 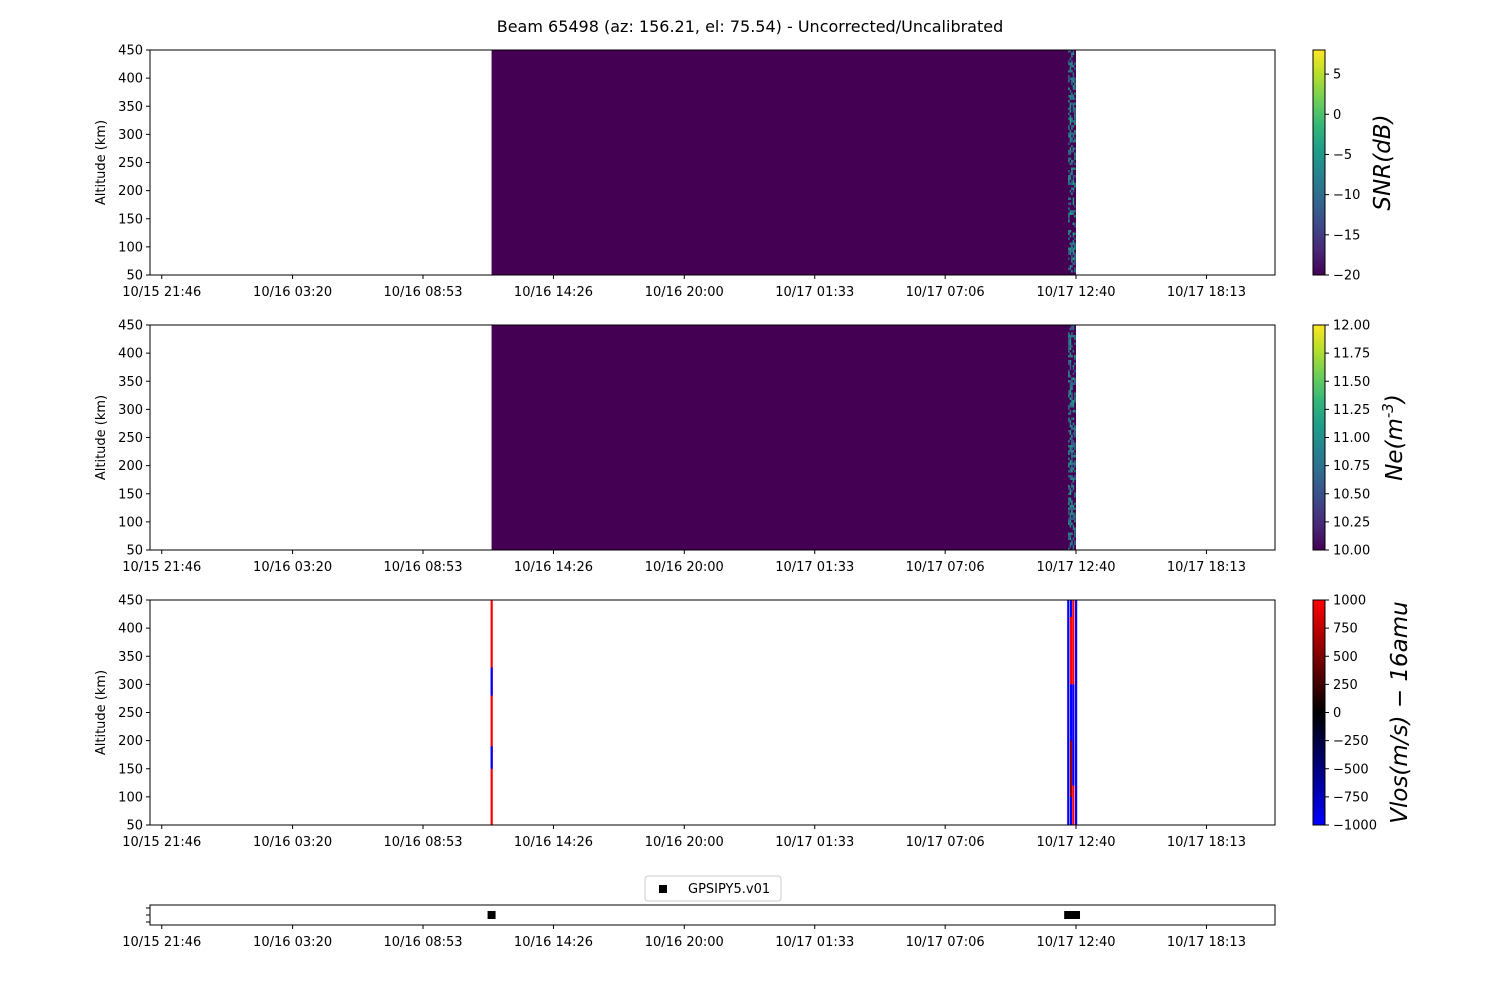 I want to click on colorbar-tick-label: 250, so click(x=1345, y=685).